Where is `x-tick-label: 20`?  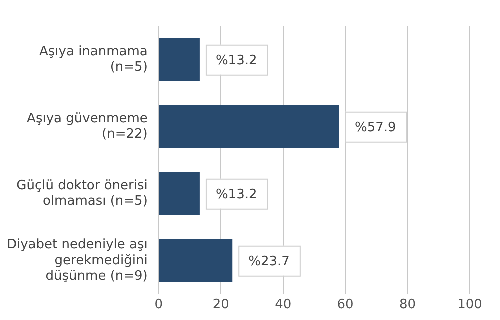
x-tick-label: 20 is located at coordinates (221, 305).